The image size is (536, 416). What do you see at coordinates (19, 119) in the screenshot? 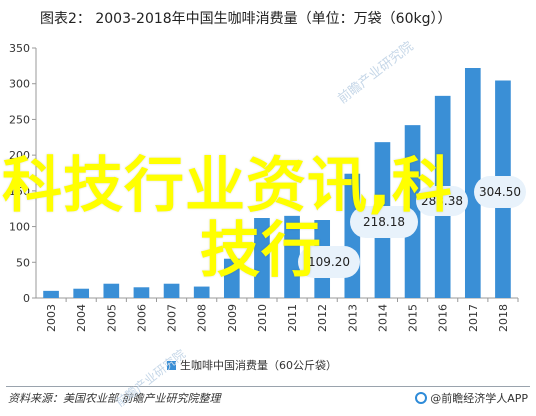
I see `y-tick-label: 250` at bounding box center [19, 119].